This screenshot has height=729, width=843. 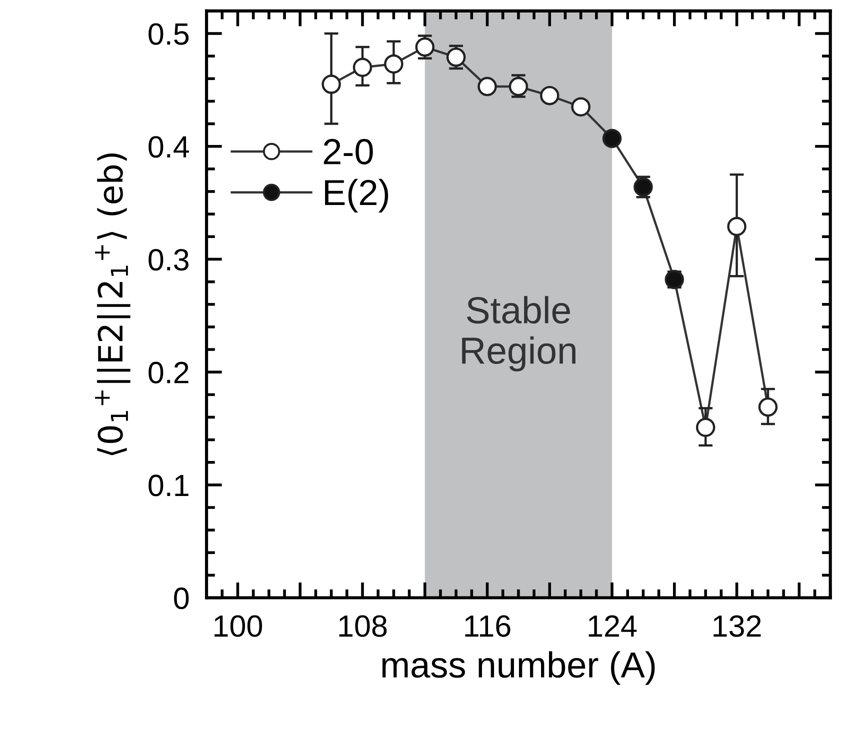 I want to click on y-tick-label: 0.1, so click(x=168, y=485).